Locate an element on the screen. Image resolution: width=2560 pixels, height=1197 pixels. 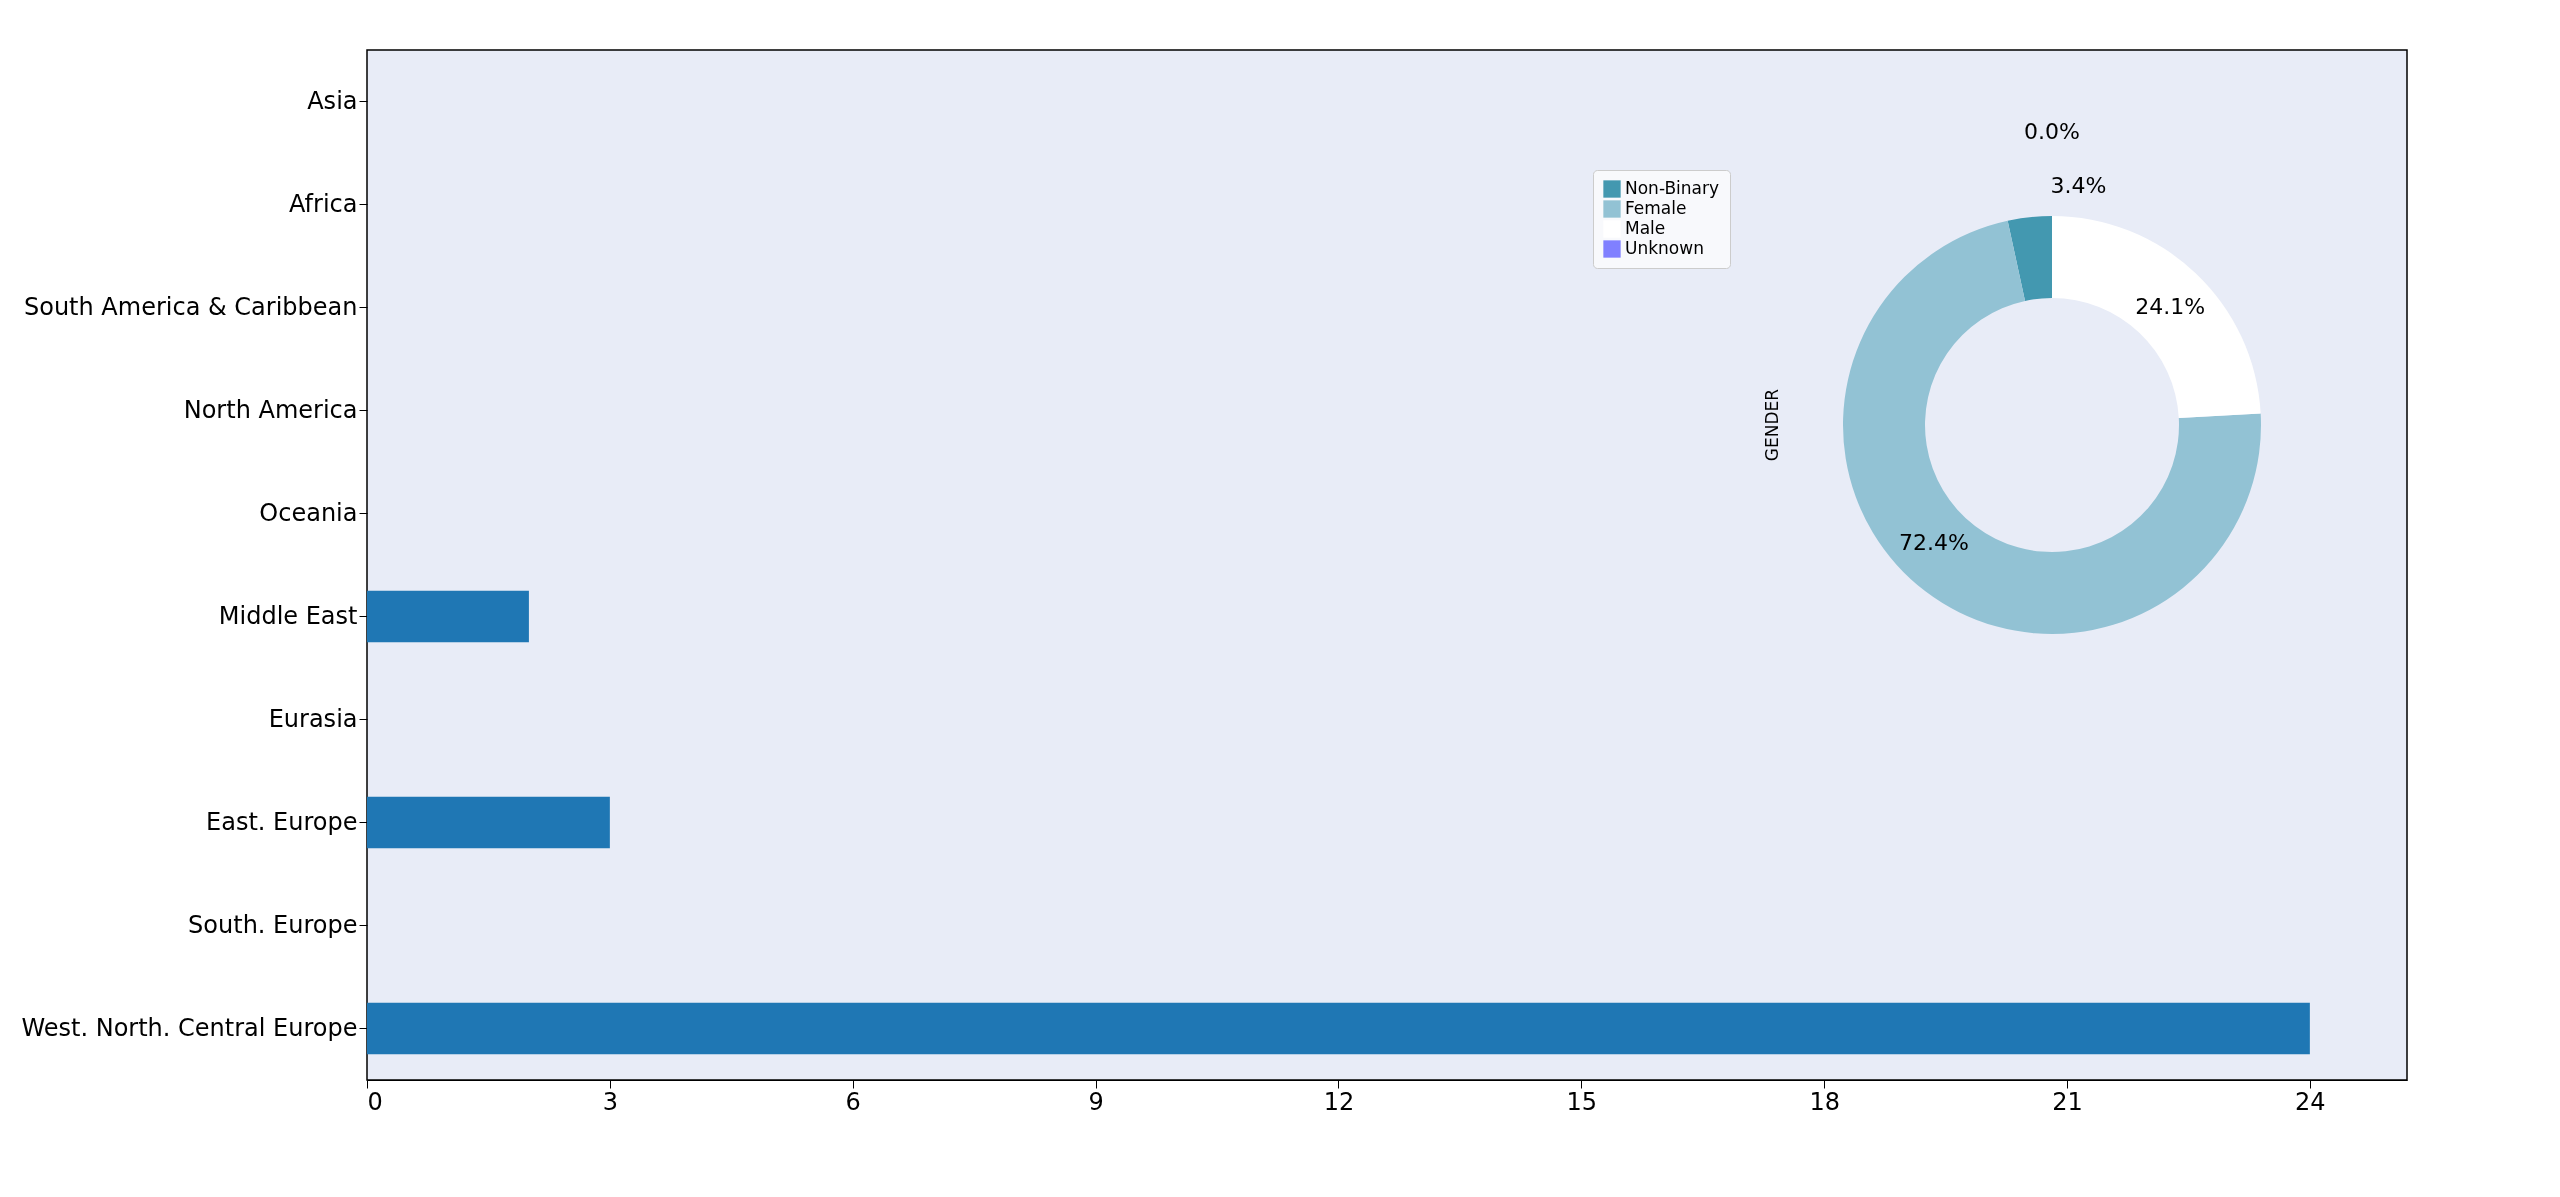
x-tick-label: 12 is located at coordinates (1339, 1101).